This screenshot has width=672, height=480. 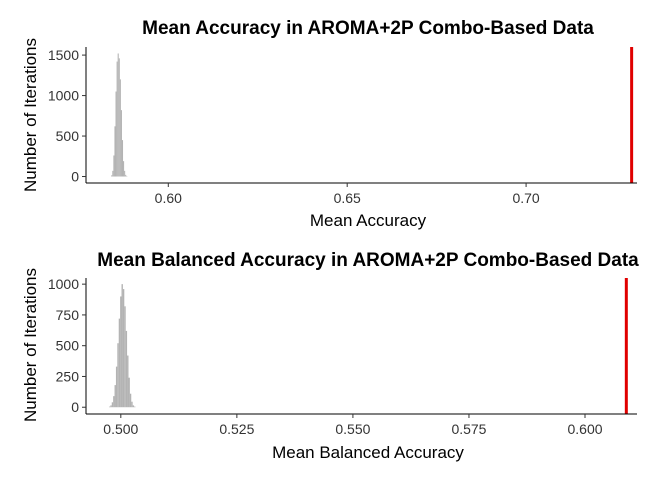 What do you see at coordinates (352, 429) in the screenshot?
I see `x-tick-label: 0.550` at bounding box center [352, 429].